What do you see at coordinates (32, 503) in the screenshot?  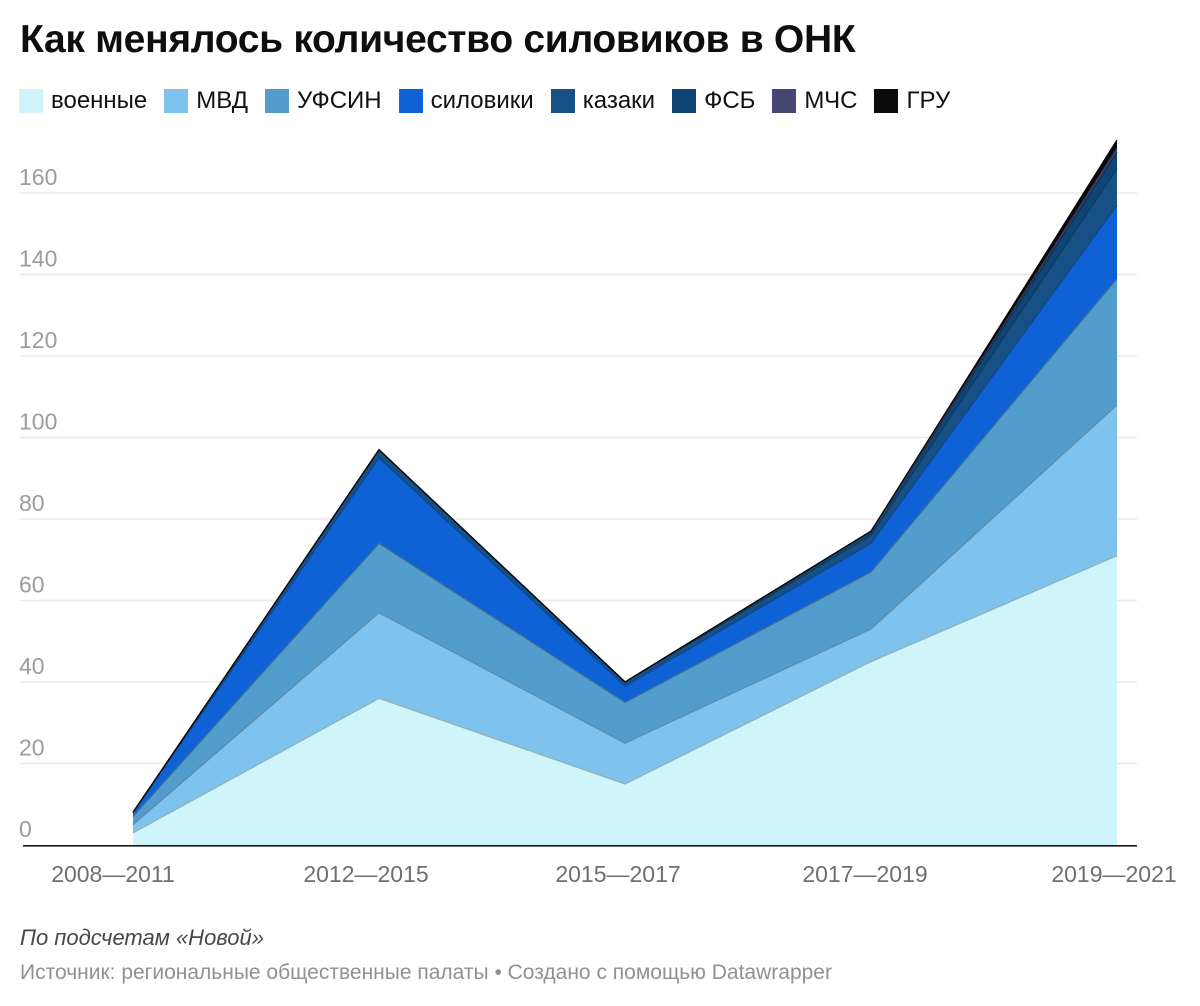 I see `y-axis-tick-label: 80` at bounding box center [32, 503].